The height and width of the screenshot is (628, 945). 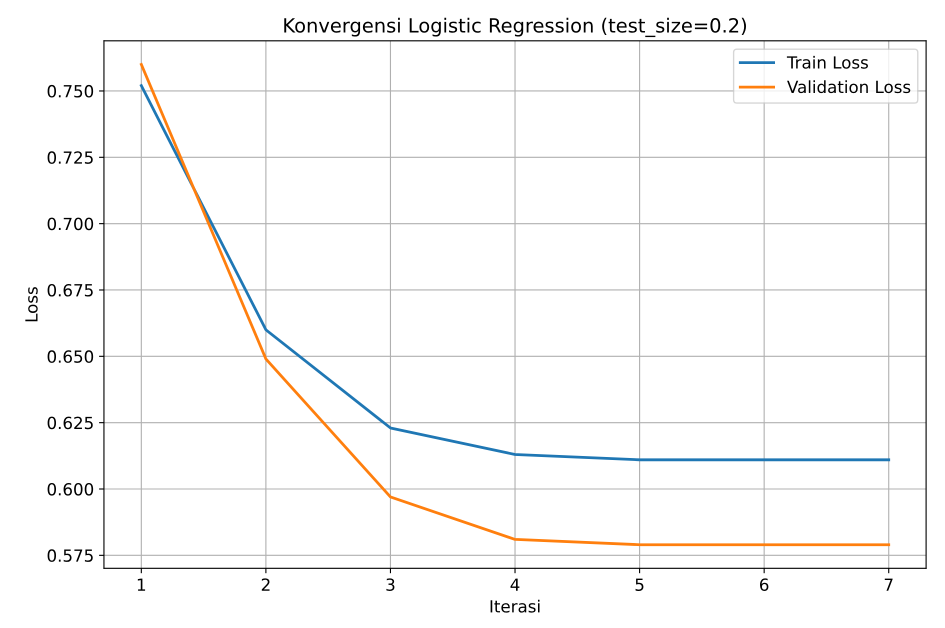 What do you see at coordinates (848, 87) in the screenshot?
I see `legend-label: Validation Loss` at bounding box center [848, 87].